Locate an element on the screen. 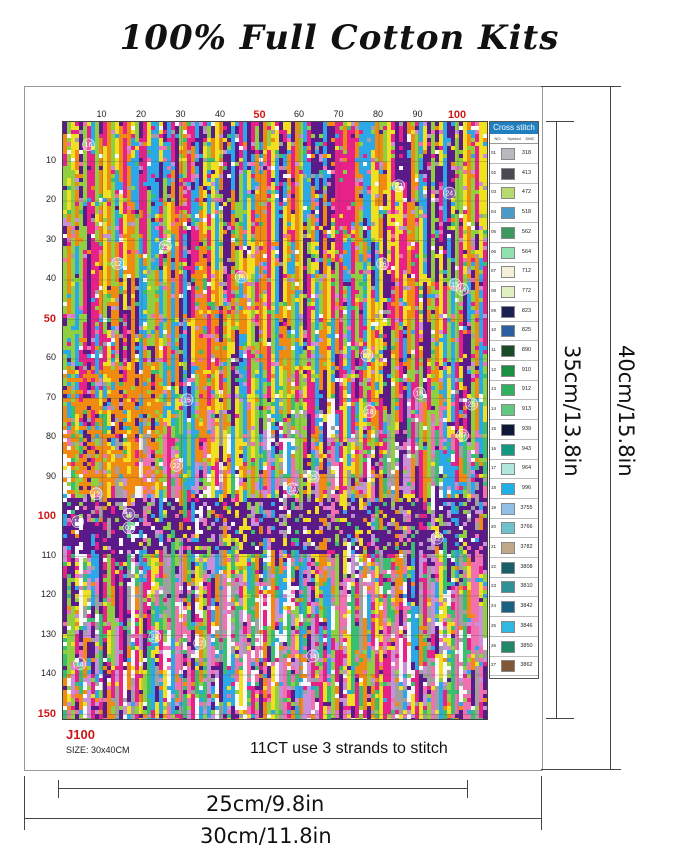  key-row: 01 318 is located at coordinates (514, 154).